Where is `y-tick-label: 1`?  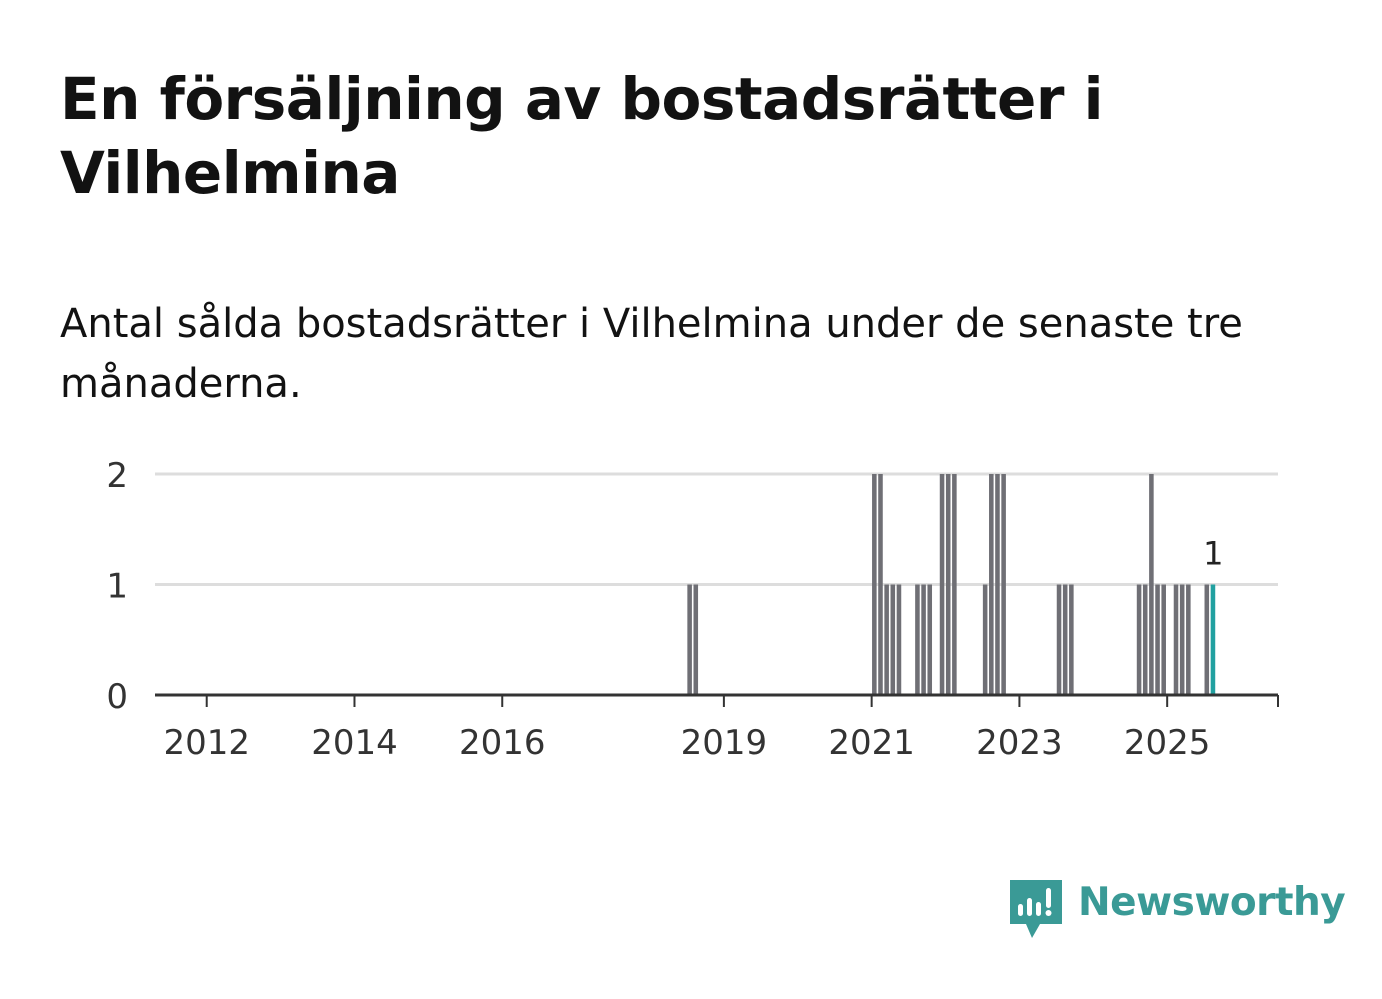 y-tick-label: 1 is located at coordinates (117, 587).